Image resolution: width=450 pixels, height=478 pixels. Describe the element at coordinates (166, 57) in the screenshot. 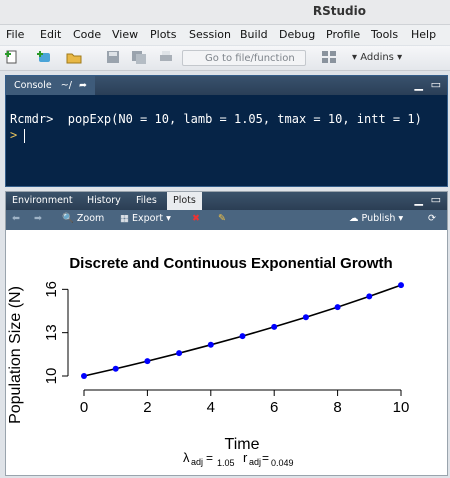

I see `print-icon` at that location.